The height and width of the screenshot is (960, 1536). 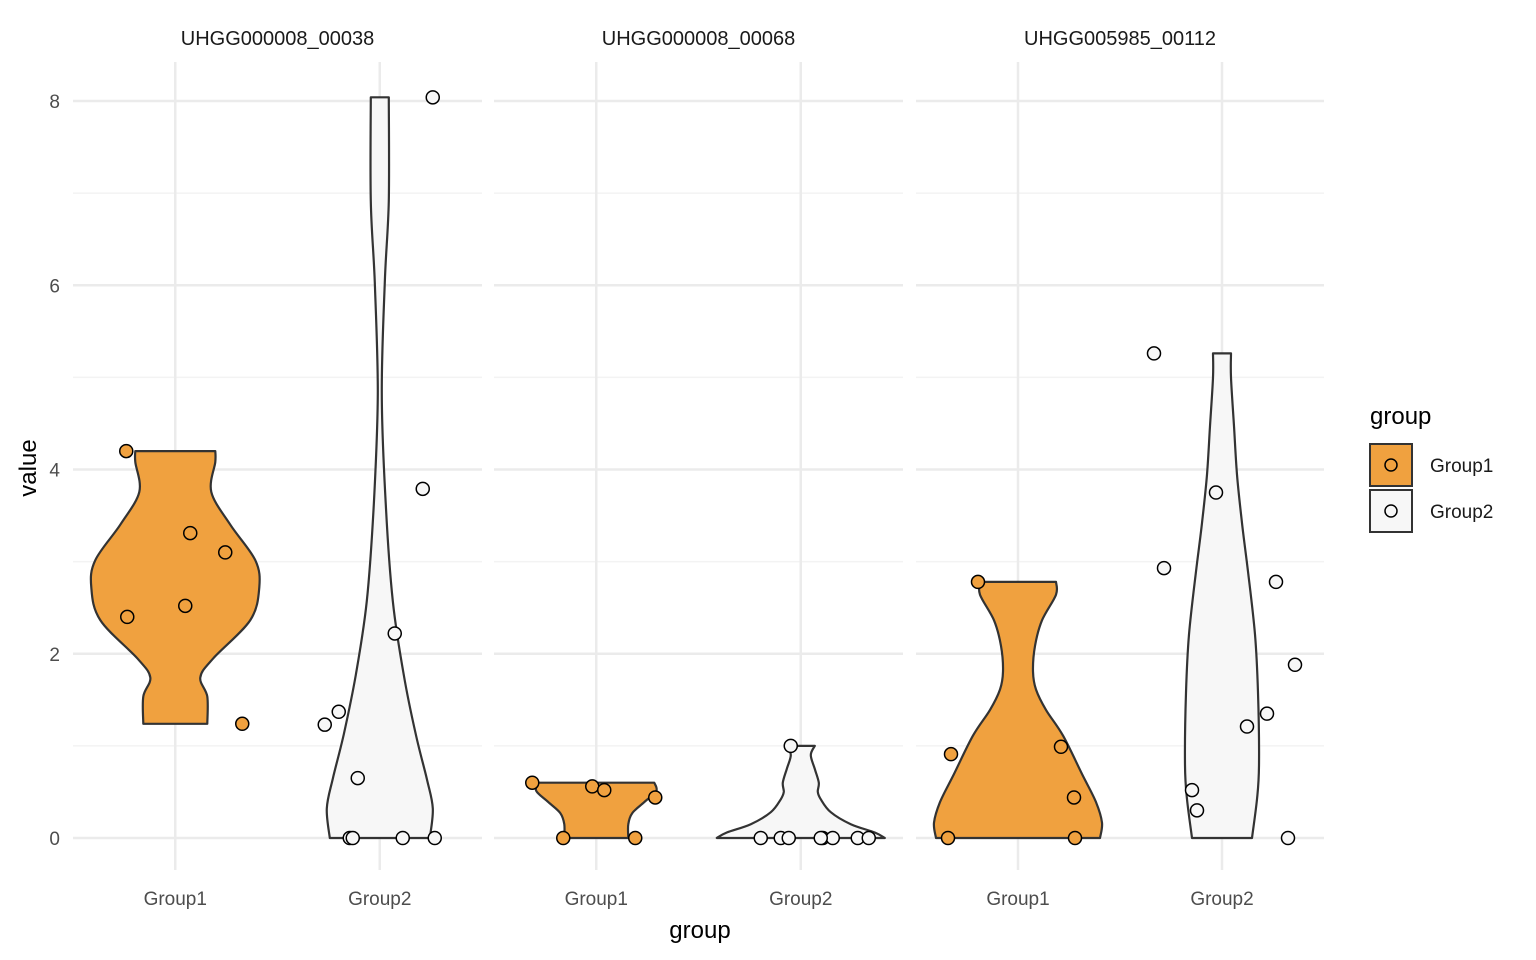 I want to click on legend-item-group2: Group2, so click(x=1431, y=511).